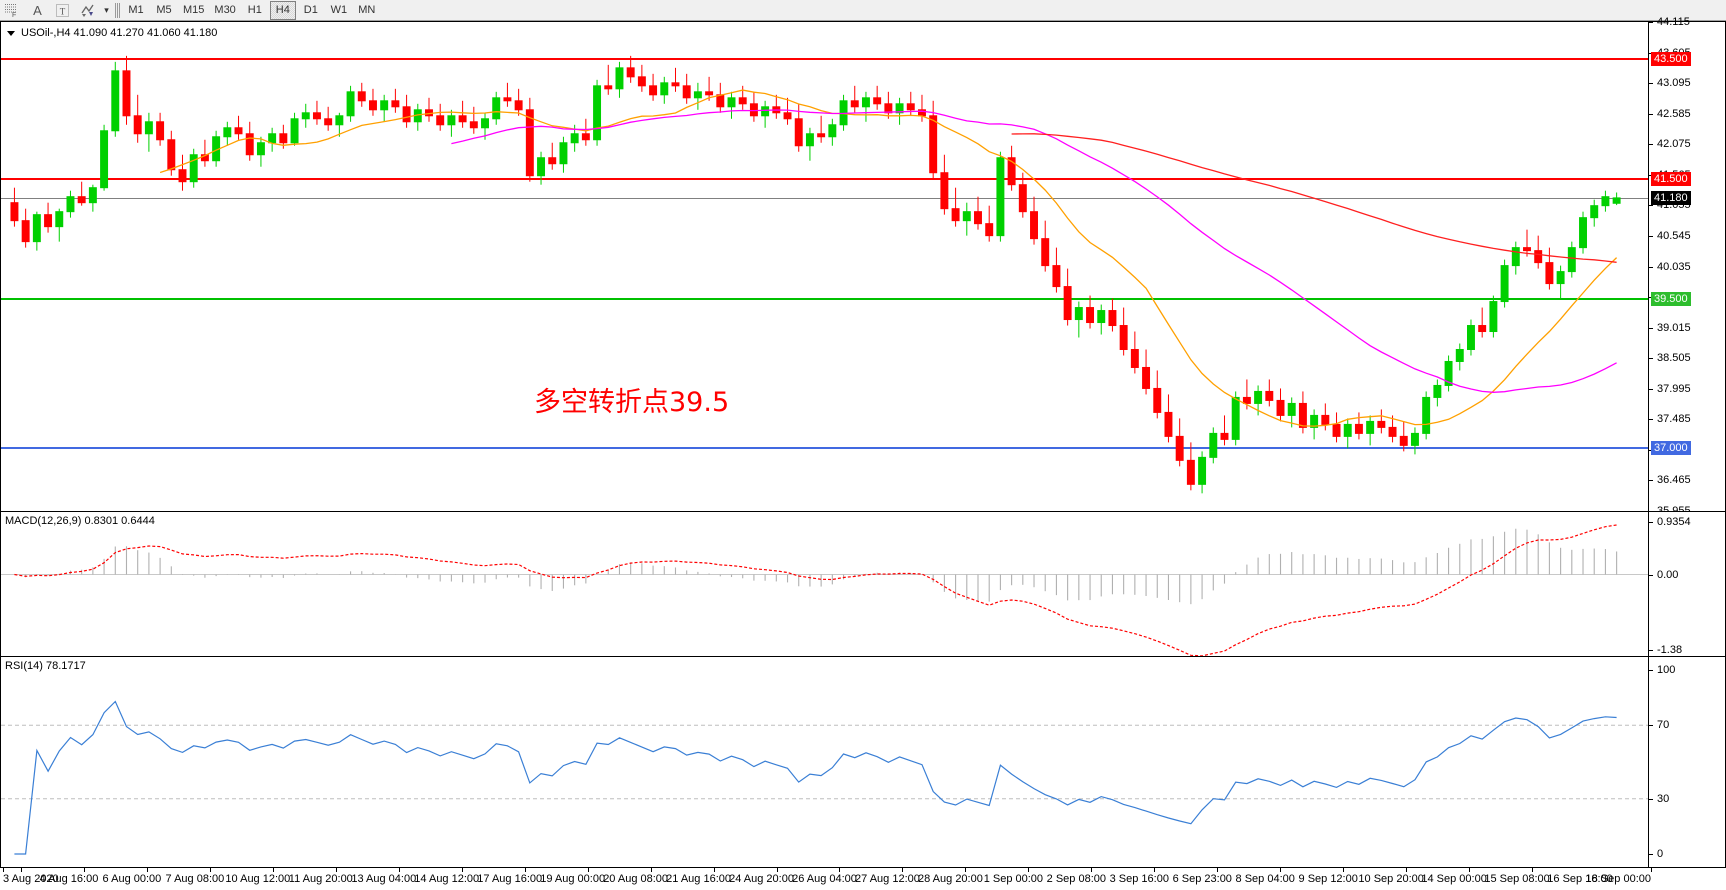 The width and height of the screenshot is (1726, 890). I want to click on time-axis-label: 8 Sep 04:00, so click(1265, 879).